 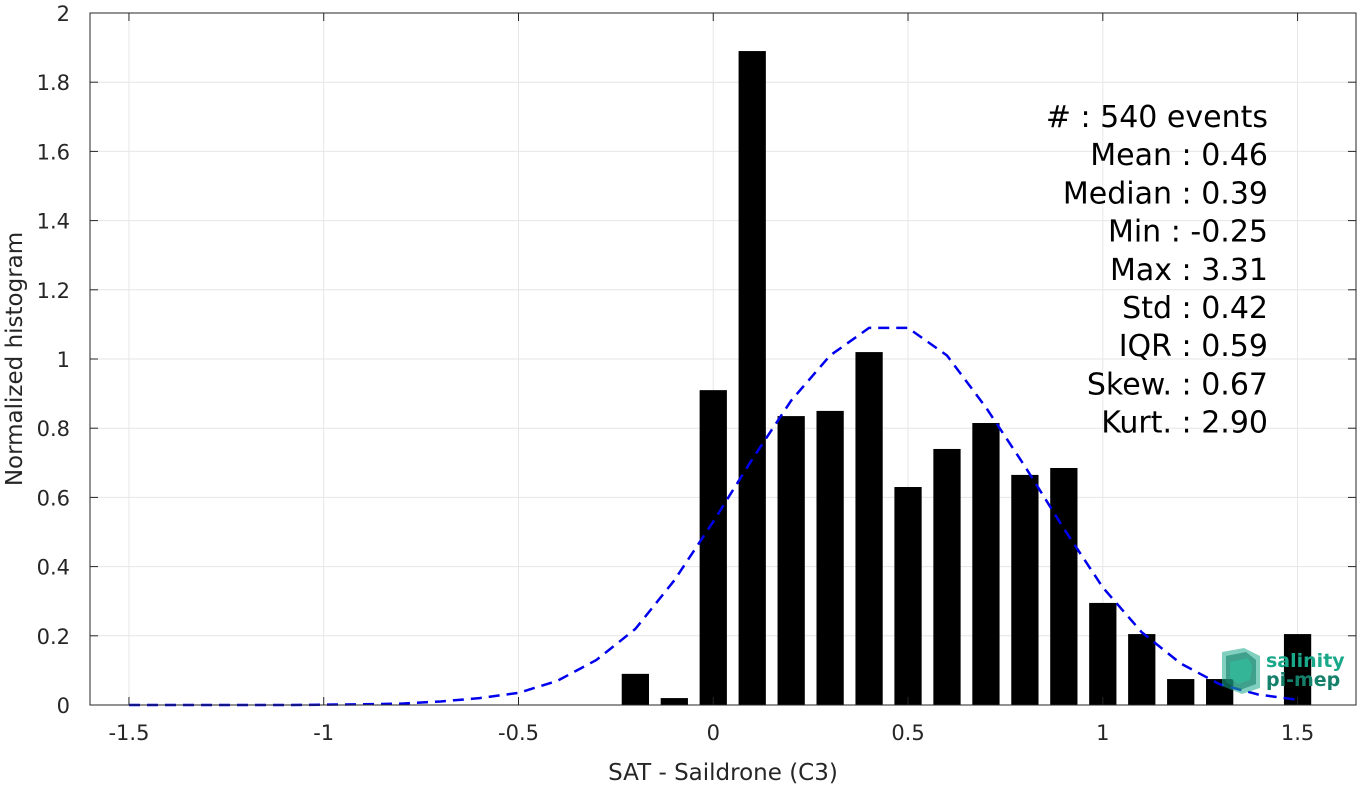 What do you see at coordinates (53, 637) in the screenshot?
I see `y-tick-label: 0.2` at bounding box center [53, 637].